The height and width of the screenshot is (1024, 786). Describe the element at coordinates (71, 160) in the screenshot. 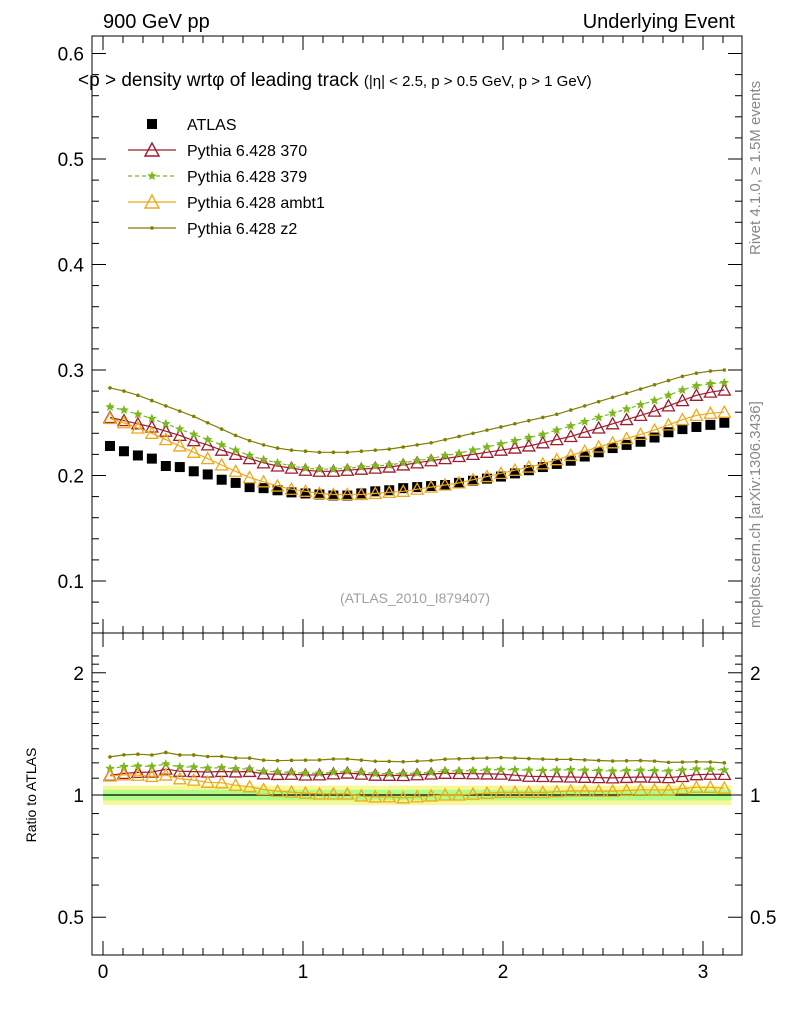

I see `y-tick-label: 0.5` at that location.